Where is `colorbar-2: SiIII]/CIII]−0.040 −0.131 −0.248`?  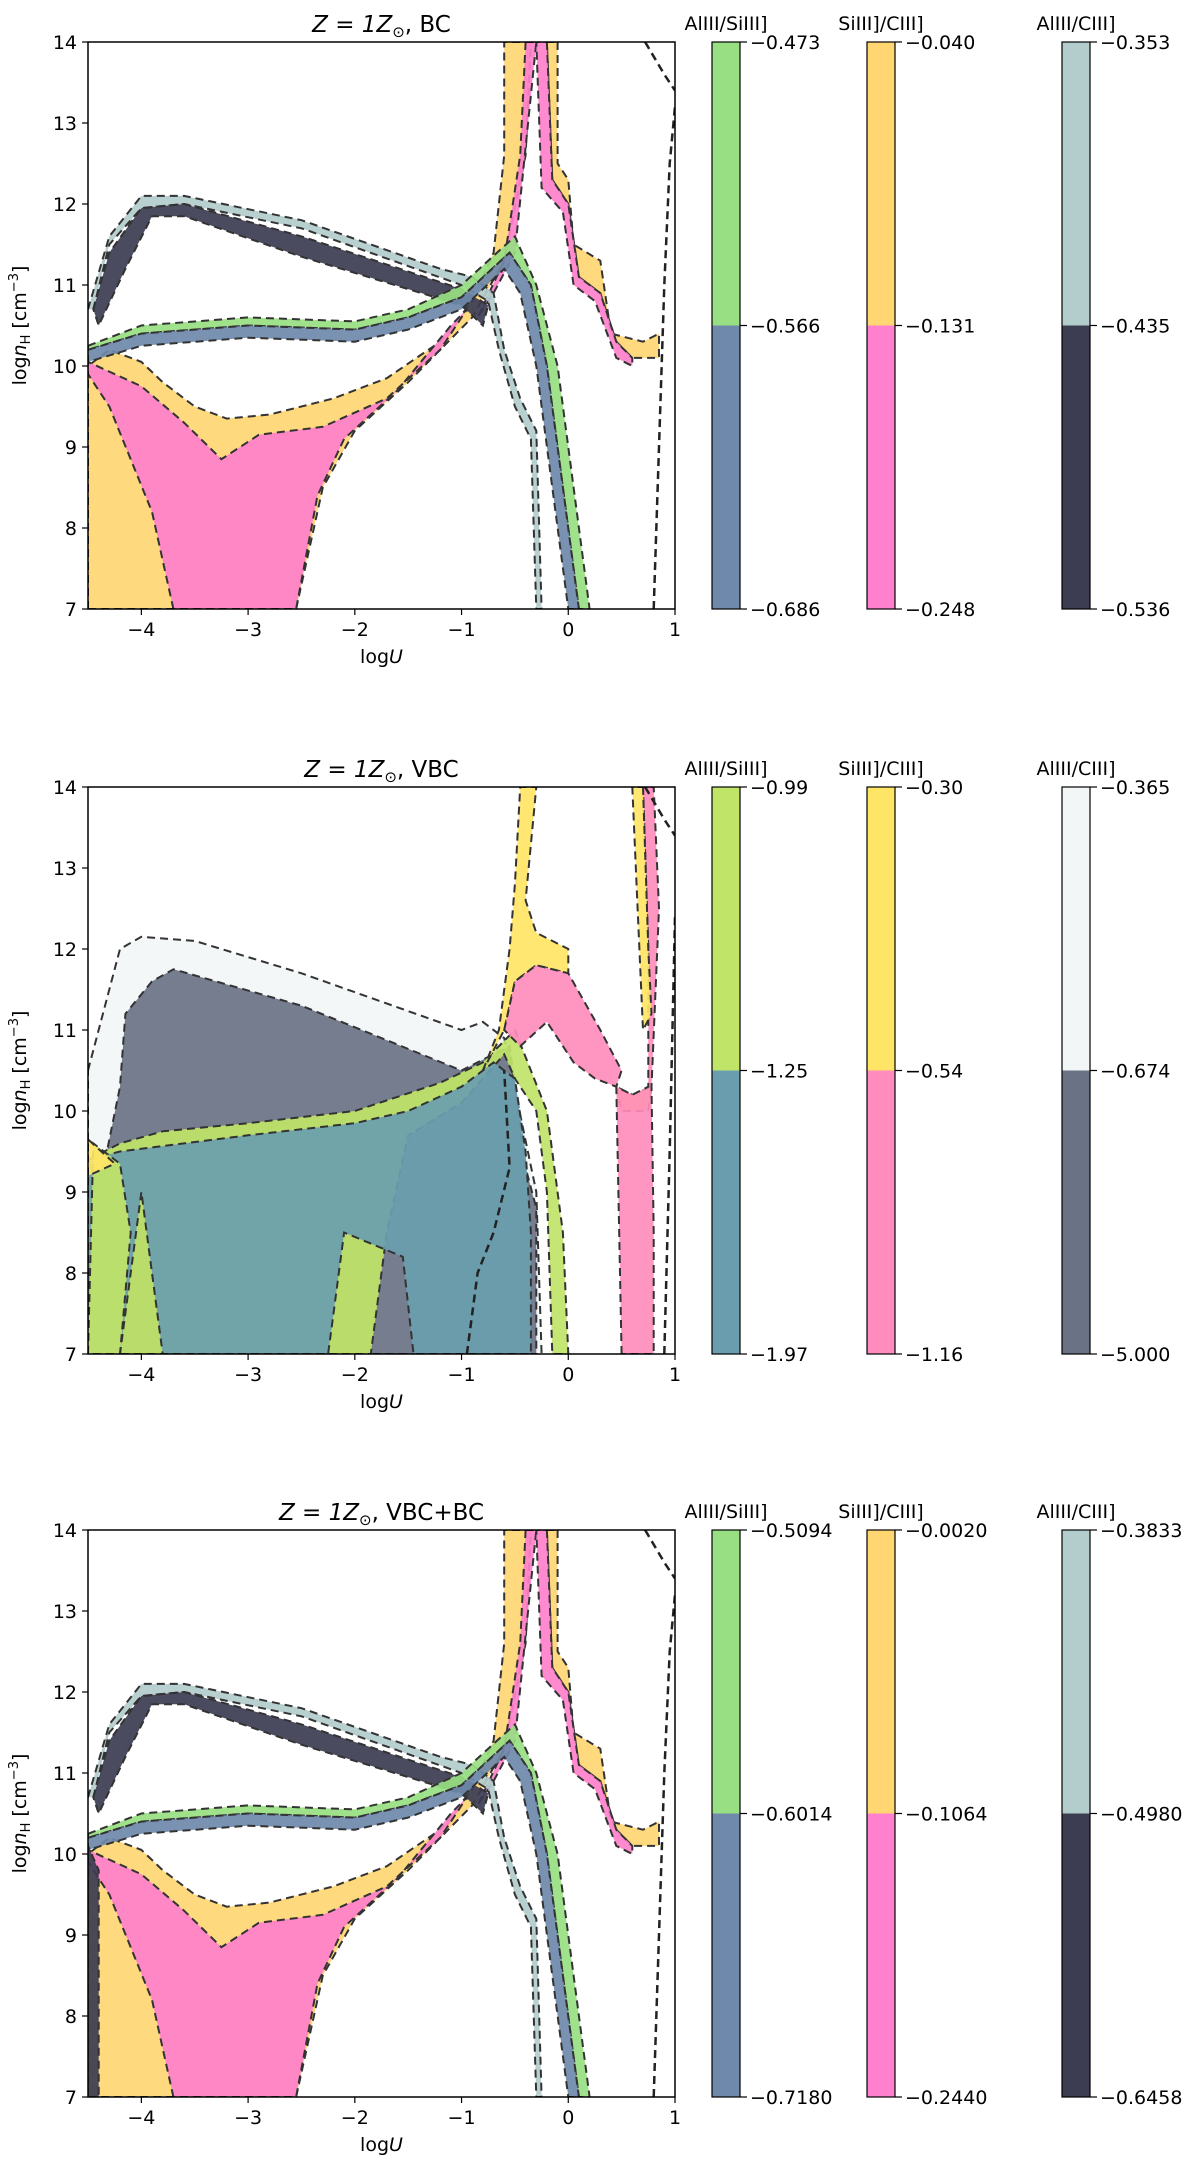 colorbar-2: SiIII]/CIII]−0.040 −0.131 −0.248 is located at coordinates (906, 317).